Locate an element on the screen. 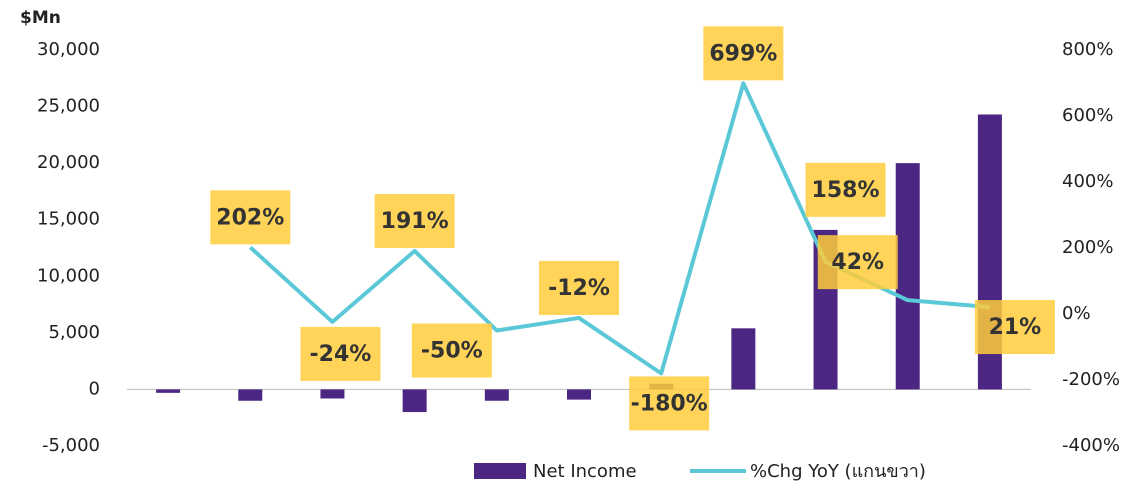  y-tick-label: 25,000 is located at coordinates (68, 106).